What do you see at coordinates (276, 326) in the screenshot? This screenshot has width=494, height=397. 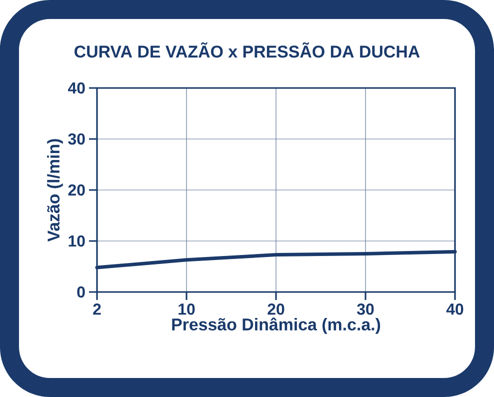 I see `x-axis-title: Pressão Dinâmica (m.c.a.)` at bounding box center [276, 326].